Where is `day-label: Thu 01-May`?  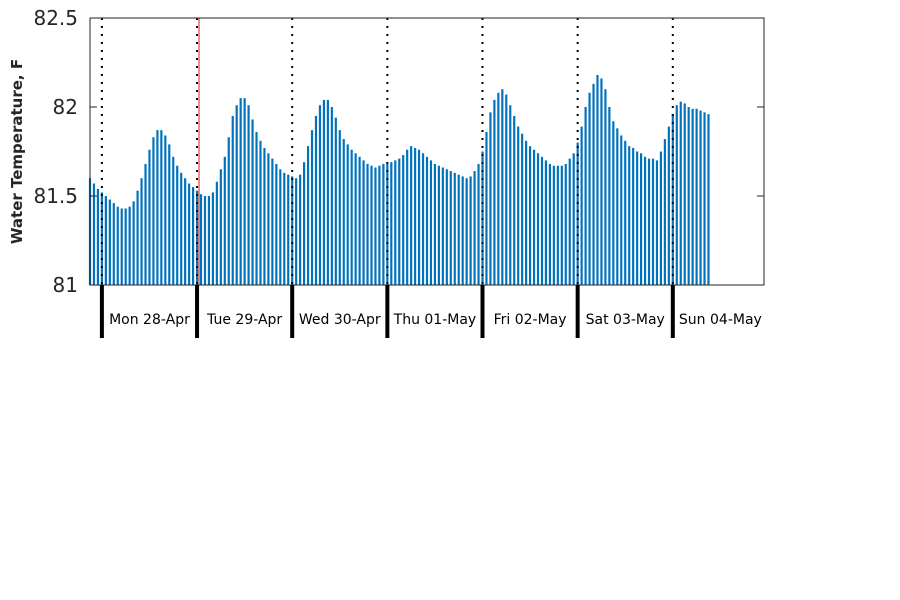 day-label: Thu 01-May is located at coordinates (435, 320).